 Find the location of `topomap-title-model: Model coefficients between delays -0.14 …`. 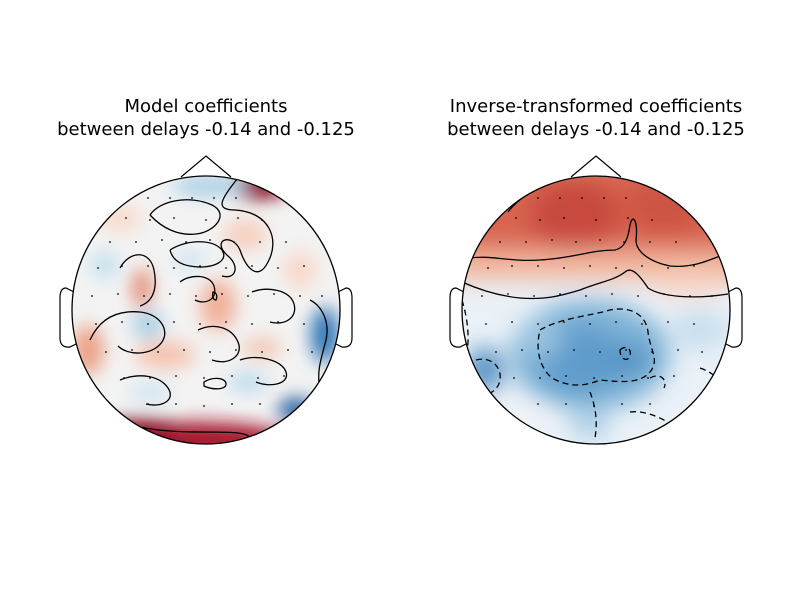

topomap-title-model: Model coefficients between delays -0.14 … is located at coordinates (206, 118).